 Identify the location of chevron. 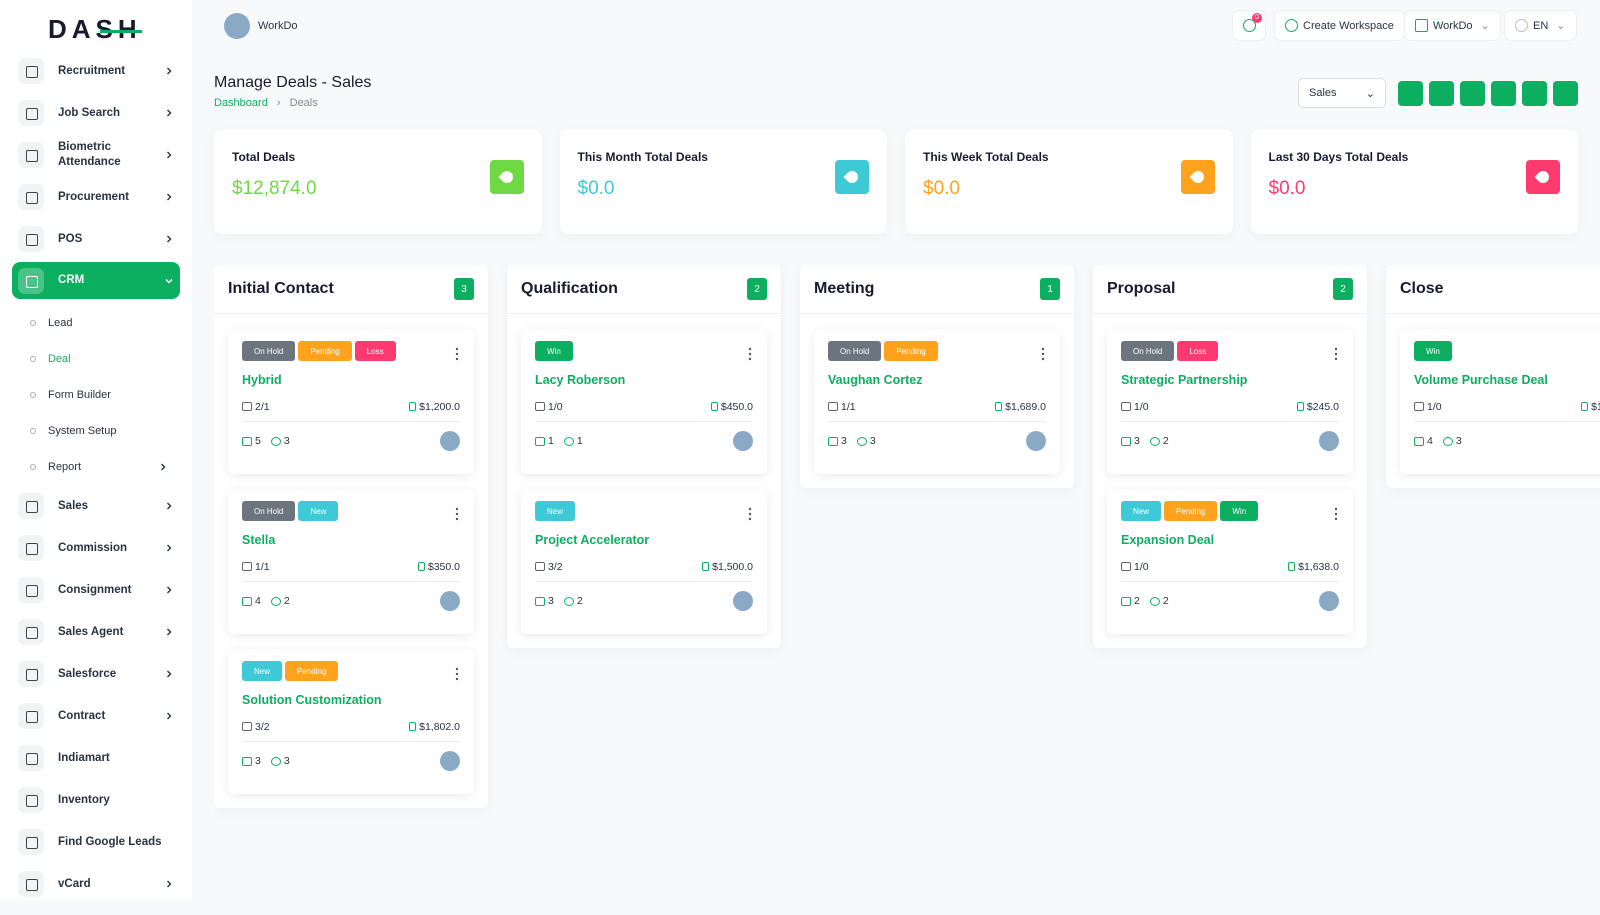
(169, 884).